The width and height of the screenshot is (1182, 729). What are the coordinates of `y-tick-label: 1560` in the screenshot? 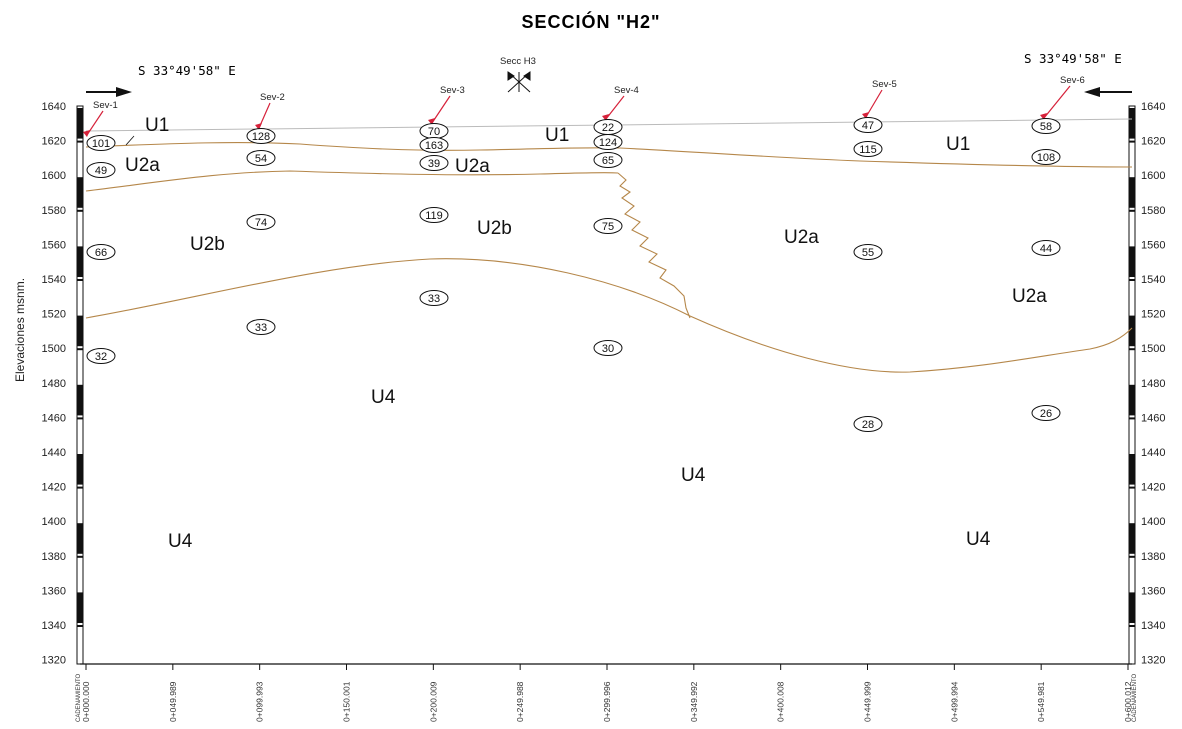 It's located at (1153, 245).